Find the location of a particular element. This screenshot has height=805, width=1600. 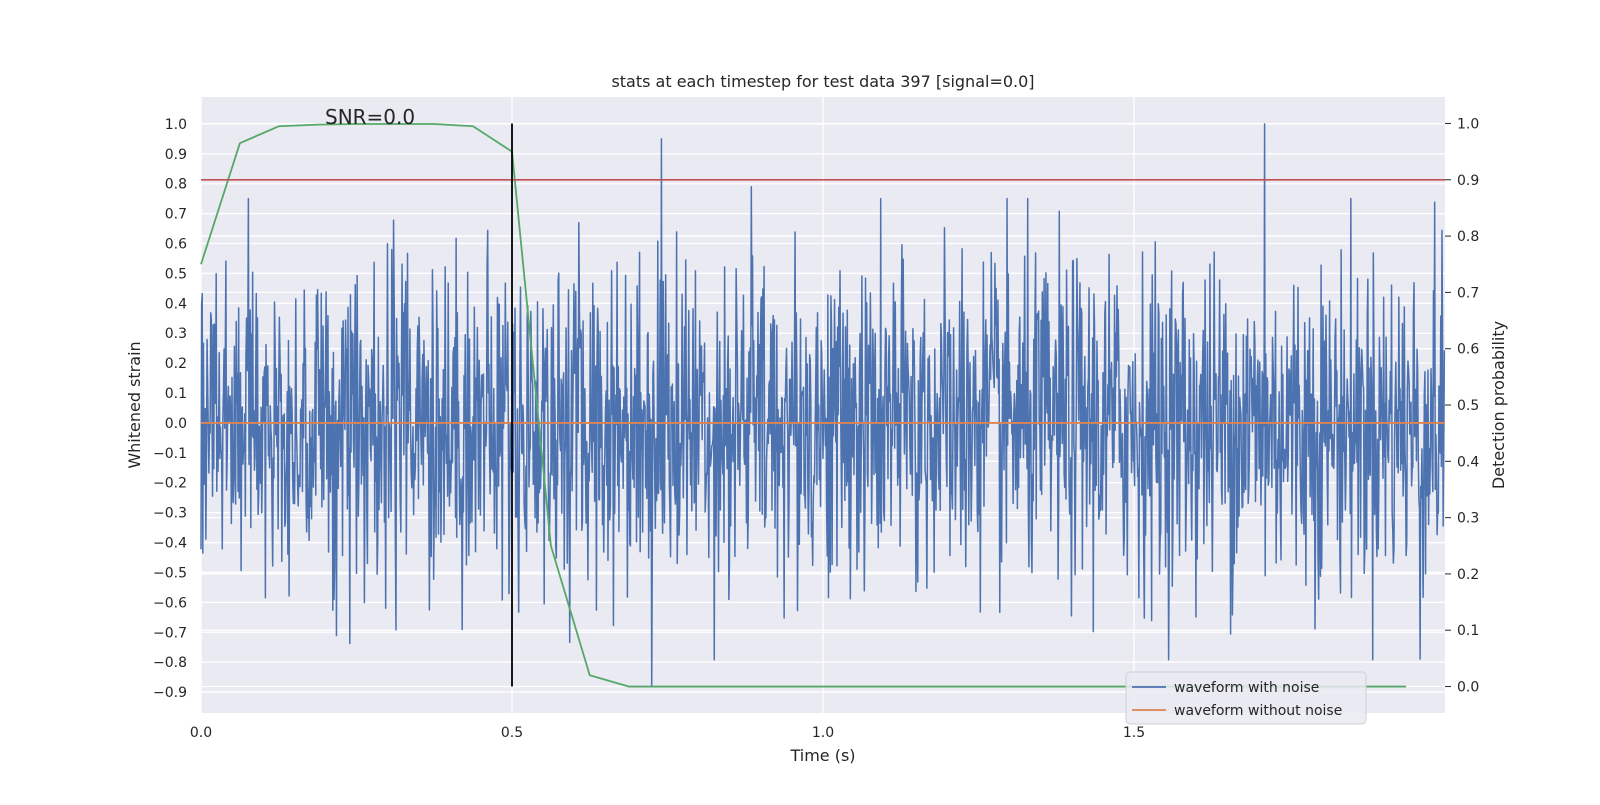

y-tick-label-left: 0.6 is located at coordinates (176, 245).